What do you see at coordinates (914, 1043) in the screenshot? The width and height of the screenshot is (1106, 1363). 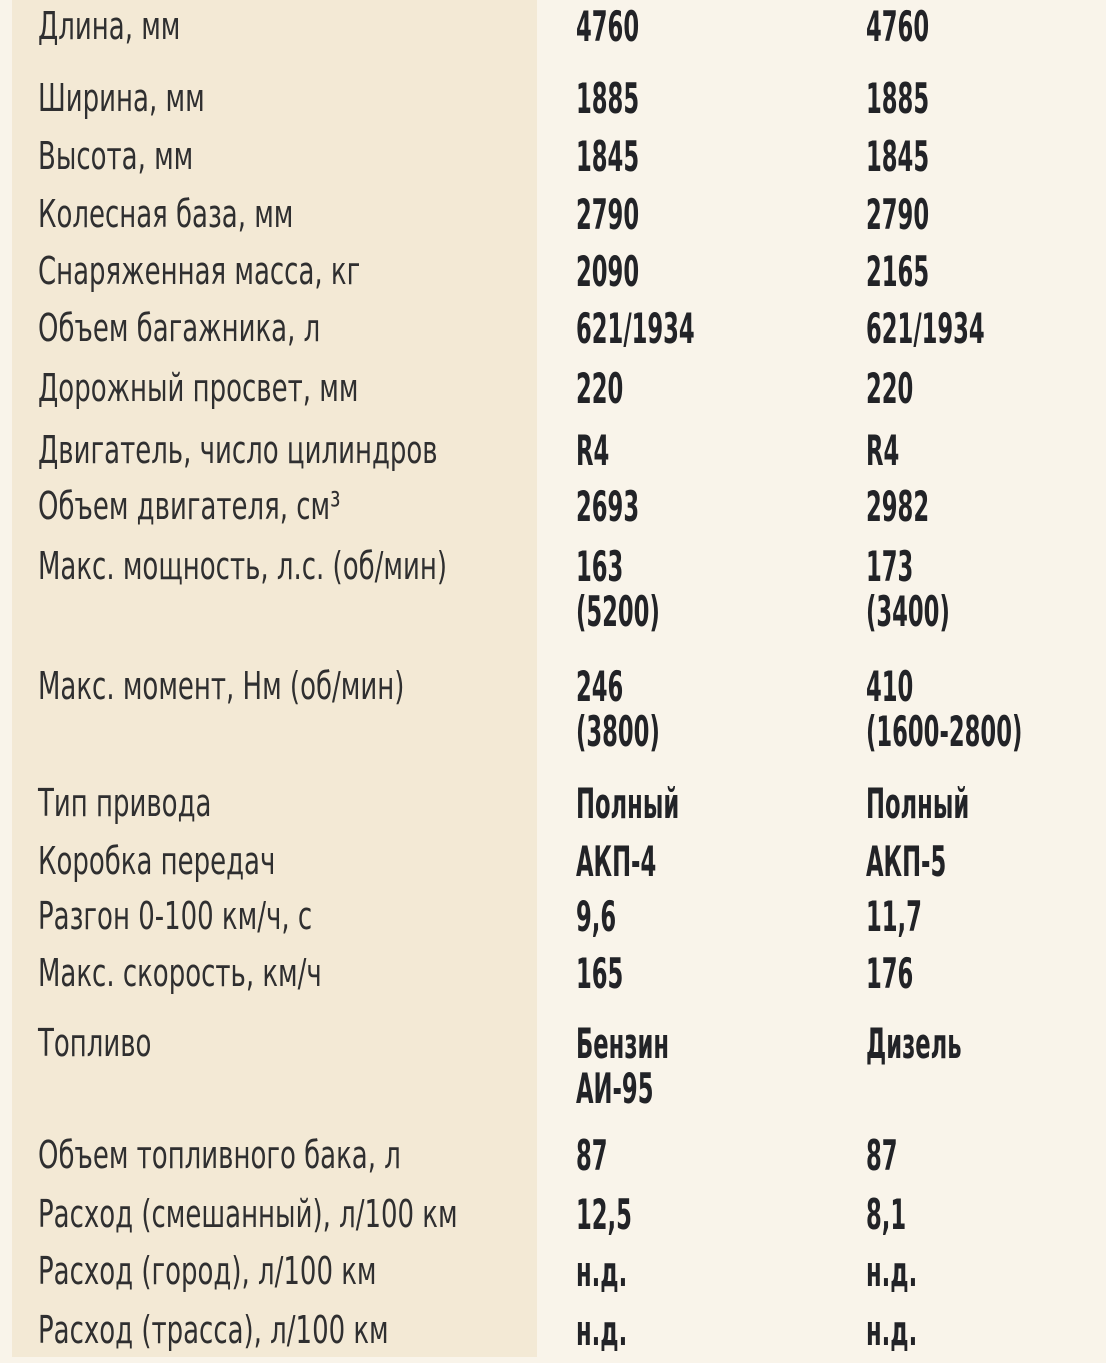 I see `spec-value-col2: Дизель` at bounding box center [914, 1043].